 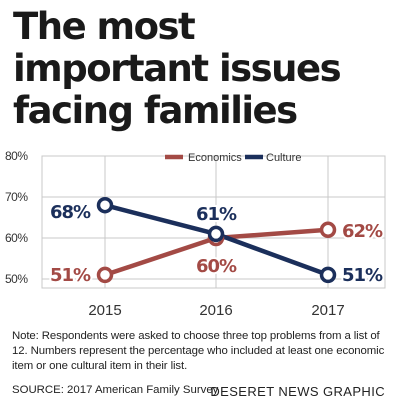 What do you see at coordinates (216, 266) in the screenshot?
I see `data-label-economics-2016: 60%` at bounding box center [216, 266].